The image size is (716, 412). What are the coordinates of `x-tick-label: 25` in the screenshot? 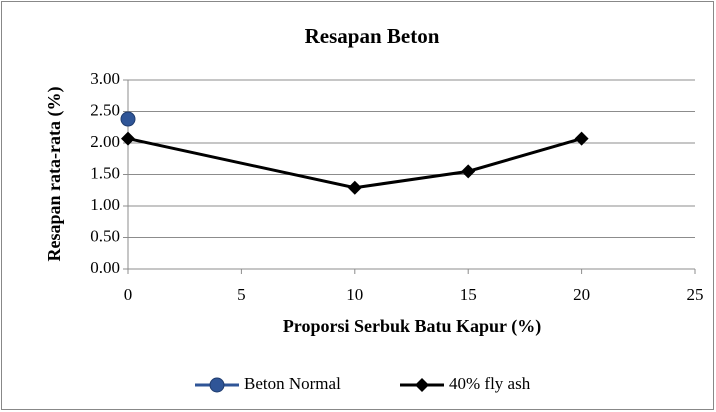 It's located at (695, 294).